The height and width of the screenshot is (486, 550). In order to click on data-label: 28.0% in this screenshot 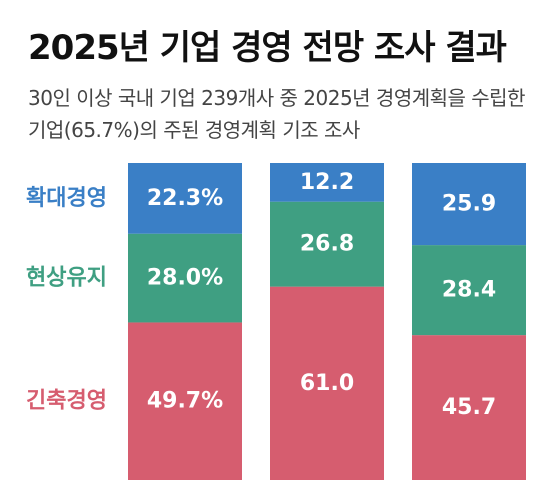, I will do `click(185, 278)`.